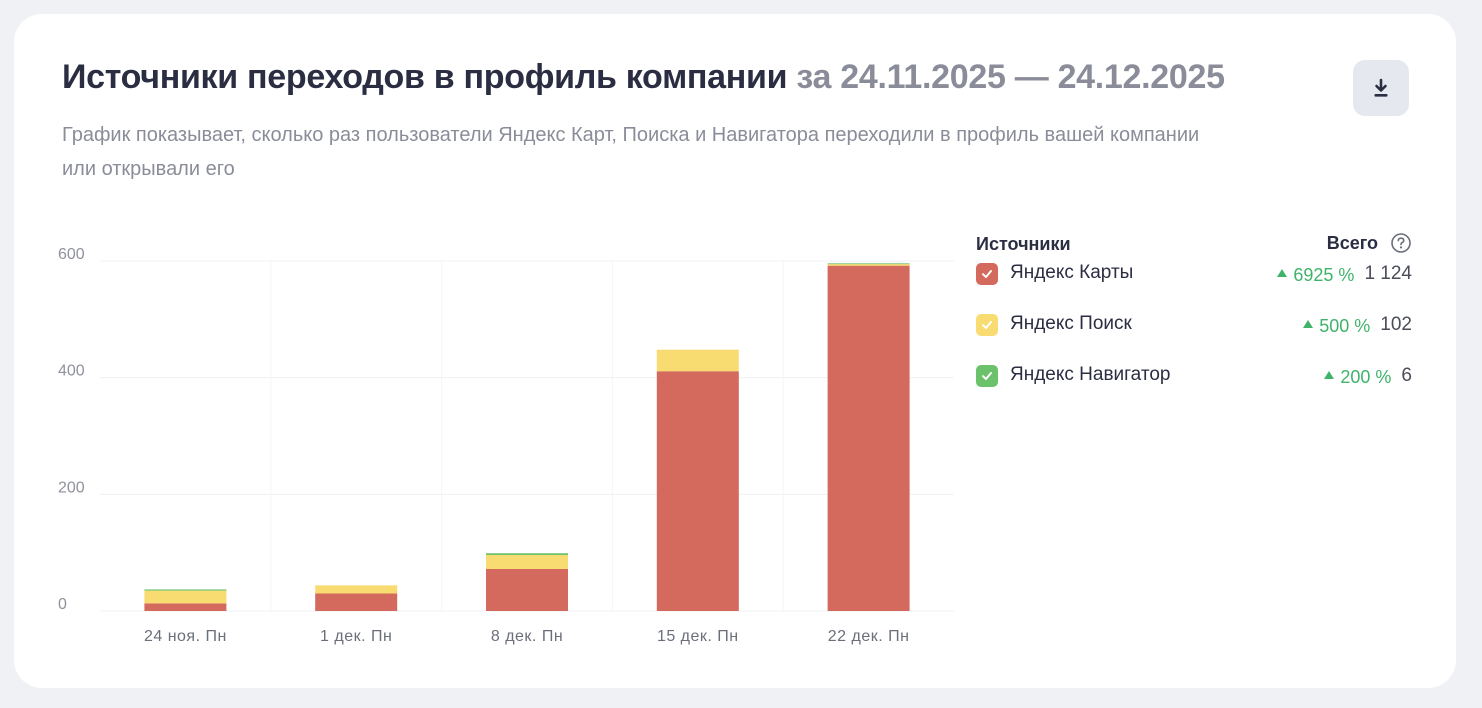 The image size is (1482, 708). I want to click on x-tick-label: 24 ноя. Пн, so click(185, 636).